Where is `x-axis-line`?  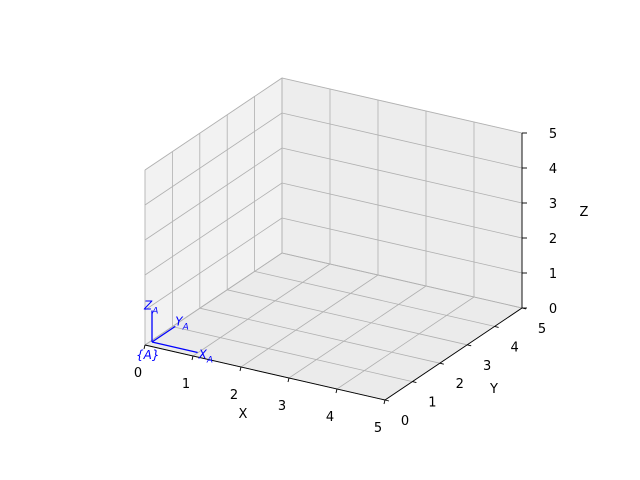
x-axis-line is located at coordinates (265, 372).